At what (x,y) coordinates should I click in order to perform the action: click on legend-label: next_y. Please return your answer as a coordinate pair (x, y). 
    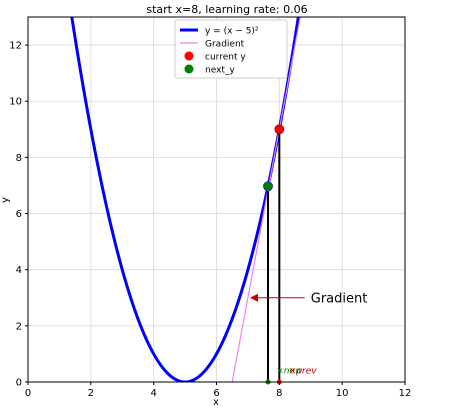
    Looking at the image, I should click on (220, 71).